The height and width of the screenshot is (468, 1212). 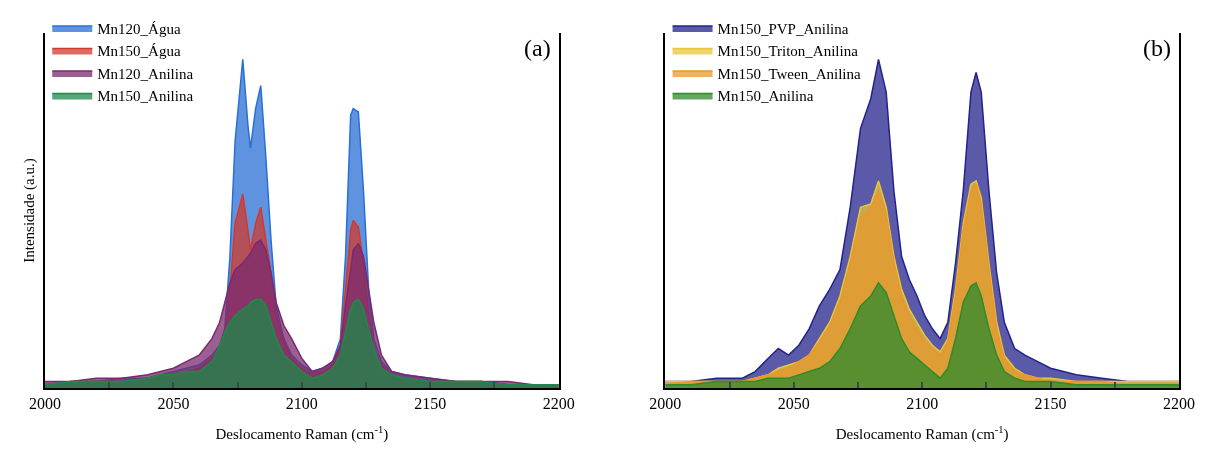 What do you see at coordinates (145, 73) in the screenshot?
I see `legend-label: Mn120_Anilina` at bounding box center [145, 73].